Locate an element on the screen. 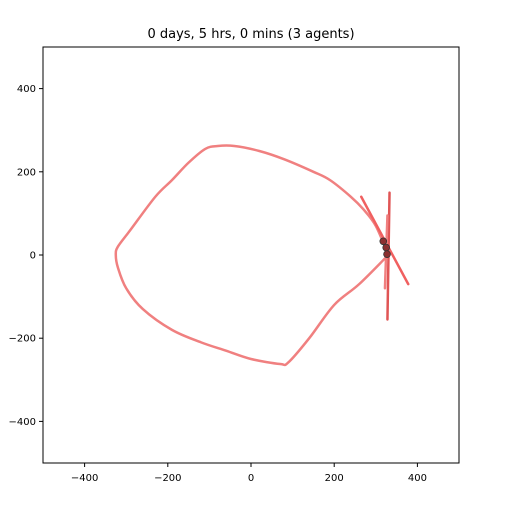 The image size is (507, 508). y-tick-label: 200 is located at coordinates (26, 172).